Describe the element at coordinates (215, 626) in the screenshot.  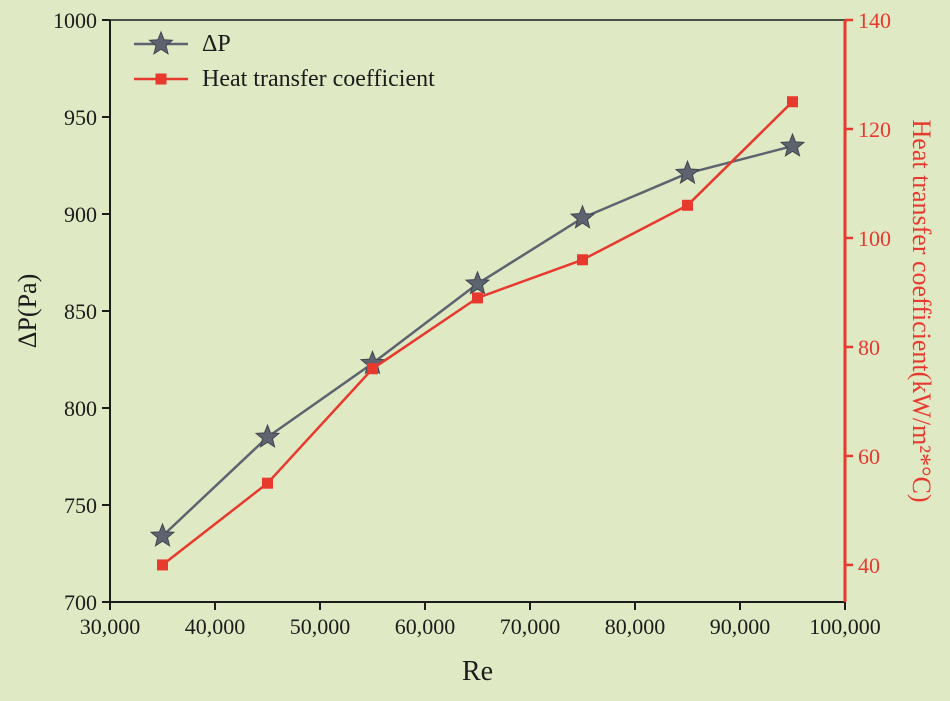
I see `x-tick-label: 40,000` at that location.